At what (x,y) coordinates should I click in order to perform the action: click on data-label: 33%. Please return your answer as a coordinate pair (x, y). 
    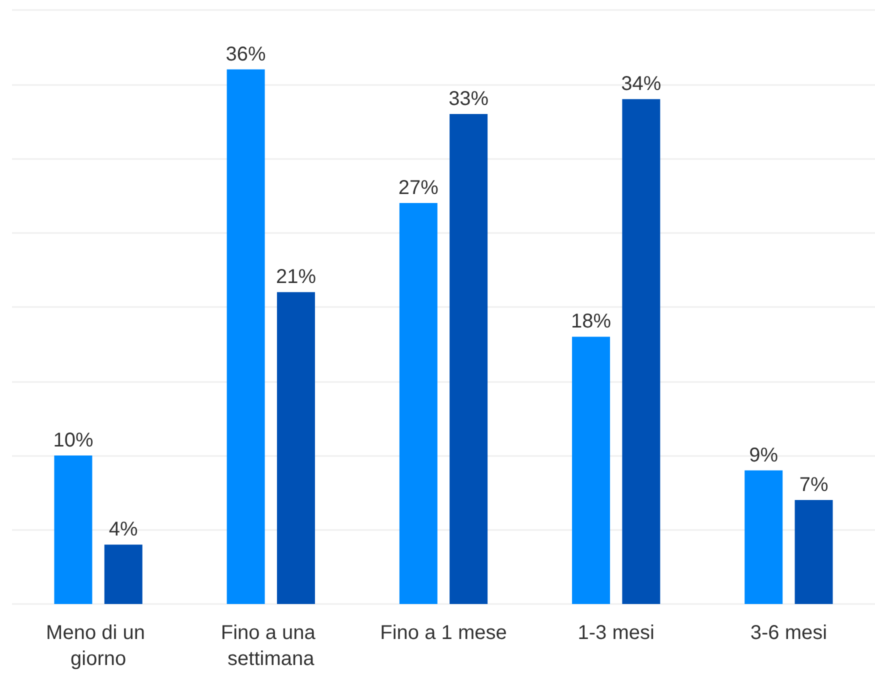
    Looking at the image, I should click on (468, 99).